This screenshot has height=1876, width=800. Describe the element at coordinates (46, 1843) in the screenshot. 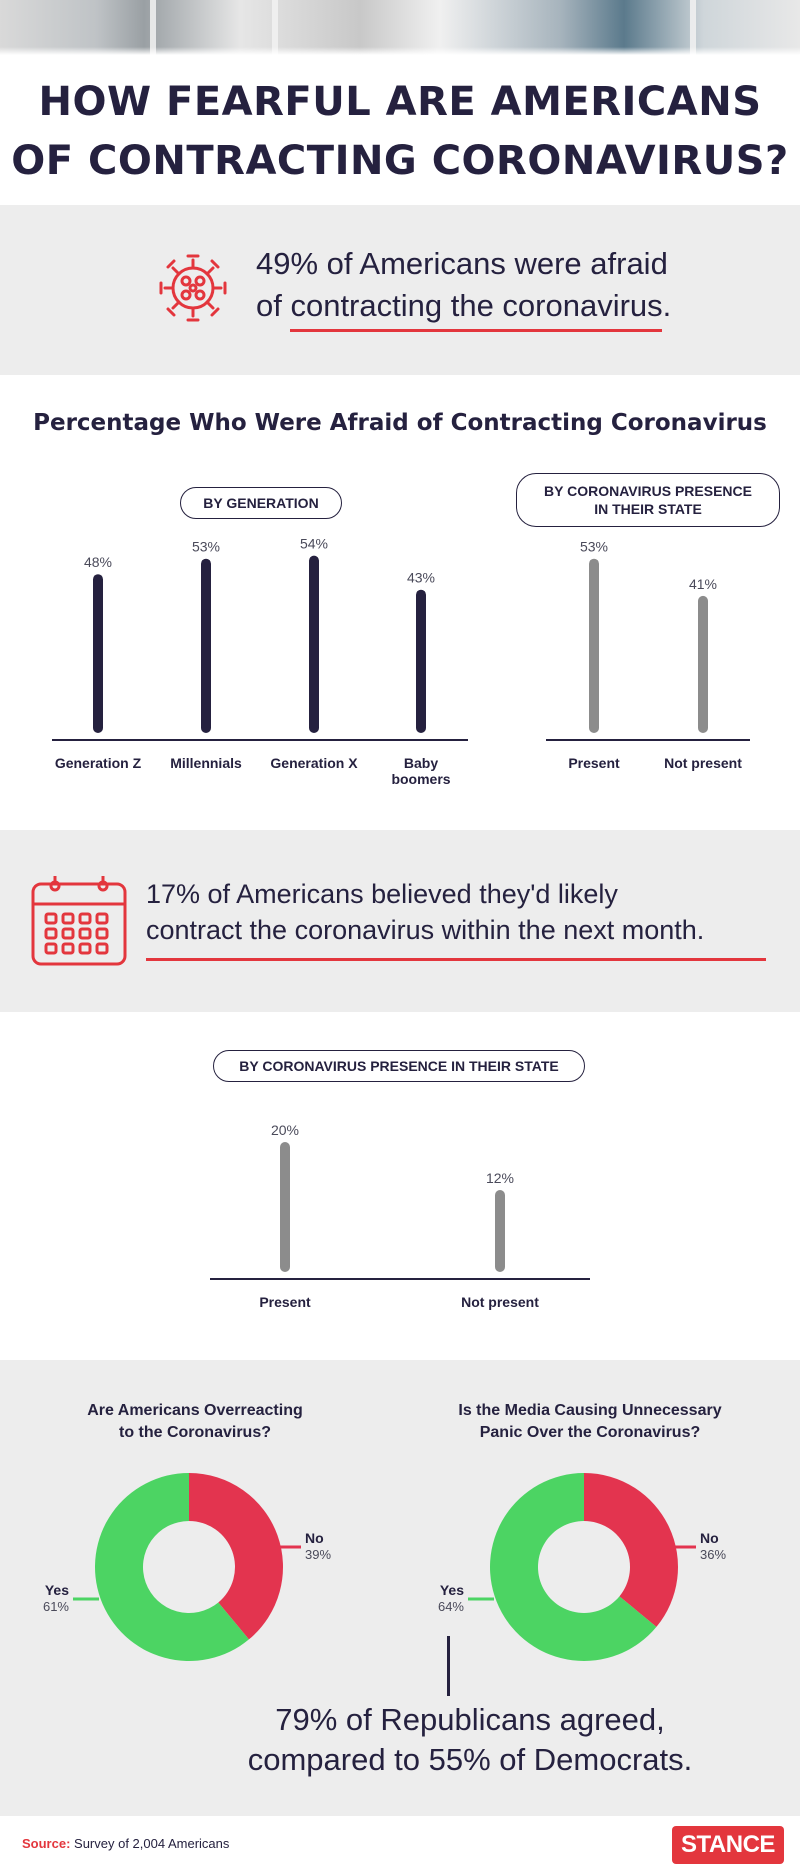

I see `source-label: Source:` at that location.